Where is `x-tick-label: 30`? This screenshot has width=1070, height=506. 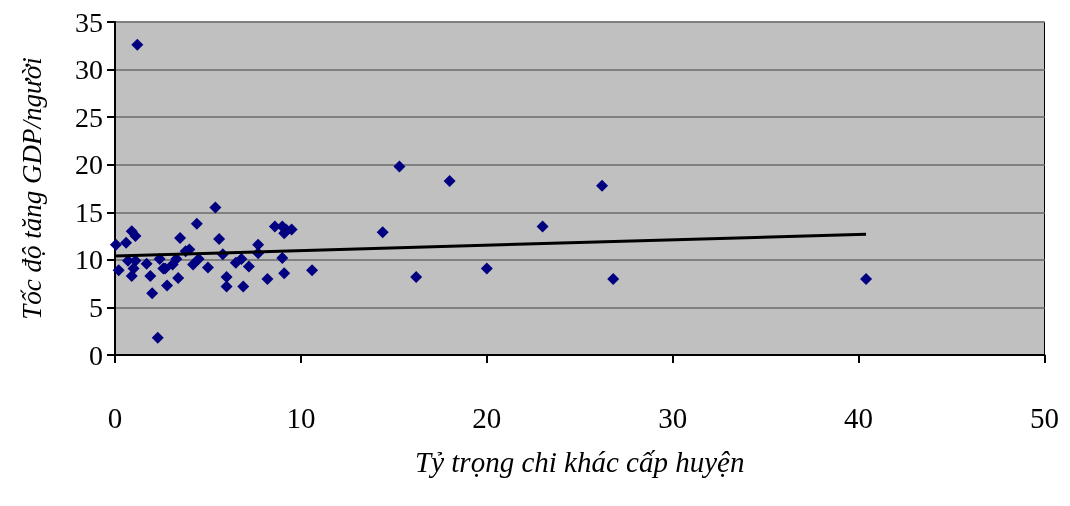 x-tick-label: 30 is located at coordinates (673, 417).